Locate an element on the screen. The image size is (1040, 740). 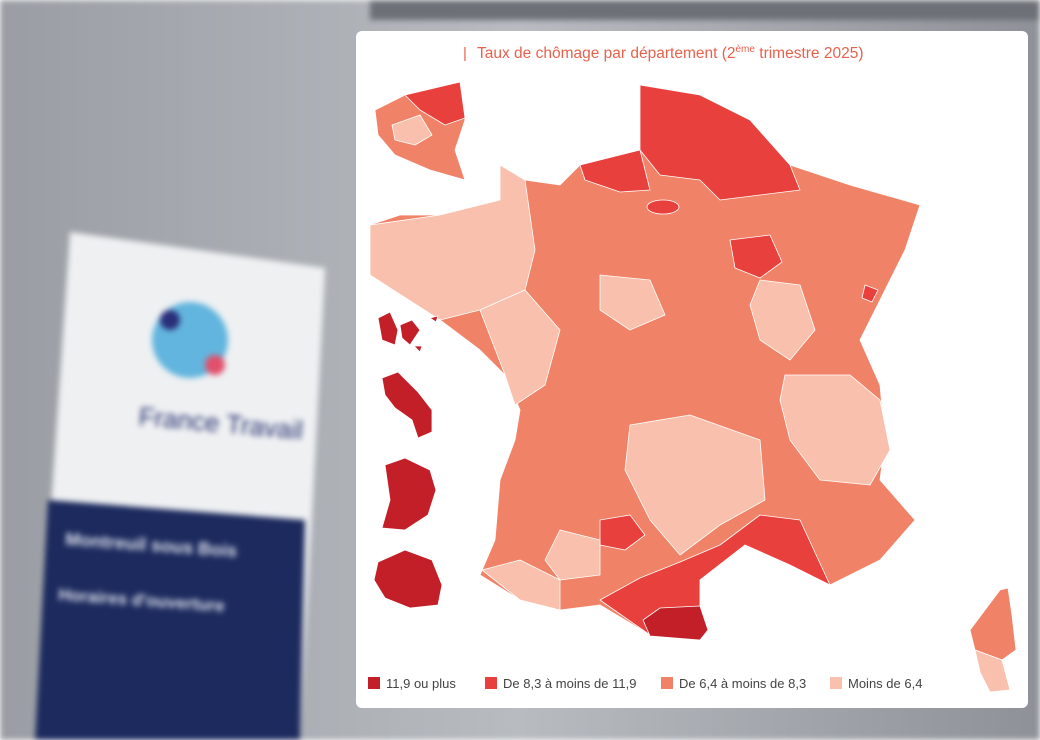
title-part: Taux de chômage par département (2 is located at coordinates (606, 53).